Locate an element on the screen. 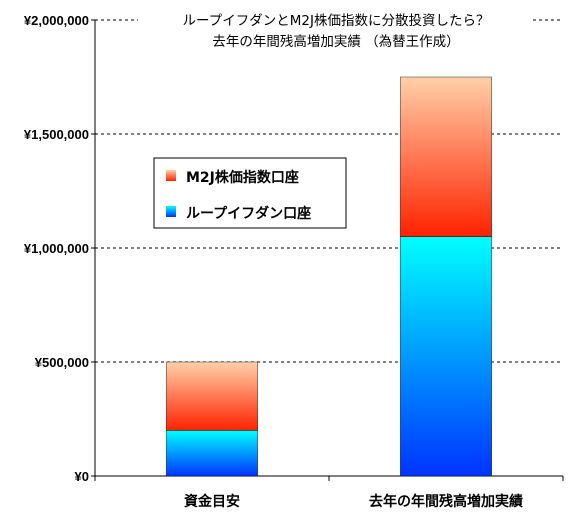 This screenshot has height=522, width=568. y-tick-labels: ¥0 ¥500,000 ¥1,000,000 ¥1,500,000 ¥2,000,000 is located at coordinates (56, 248).